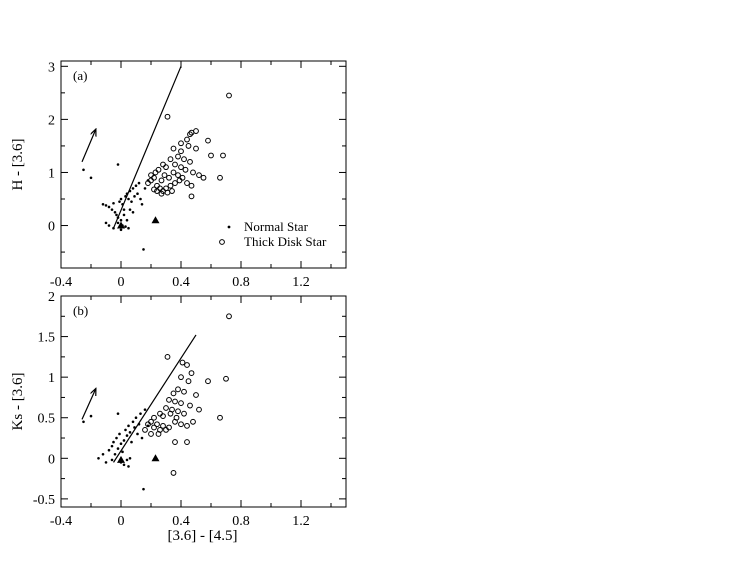  What do you see at coordinates (276, 226) in the screenshot?
I see `legend-normal-star-label: Normal Star` at bounding box center [276, 226].